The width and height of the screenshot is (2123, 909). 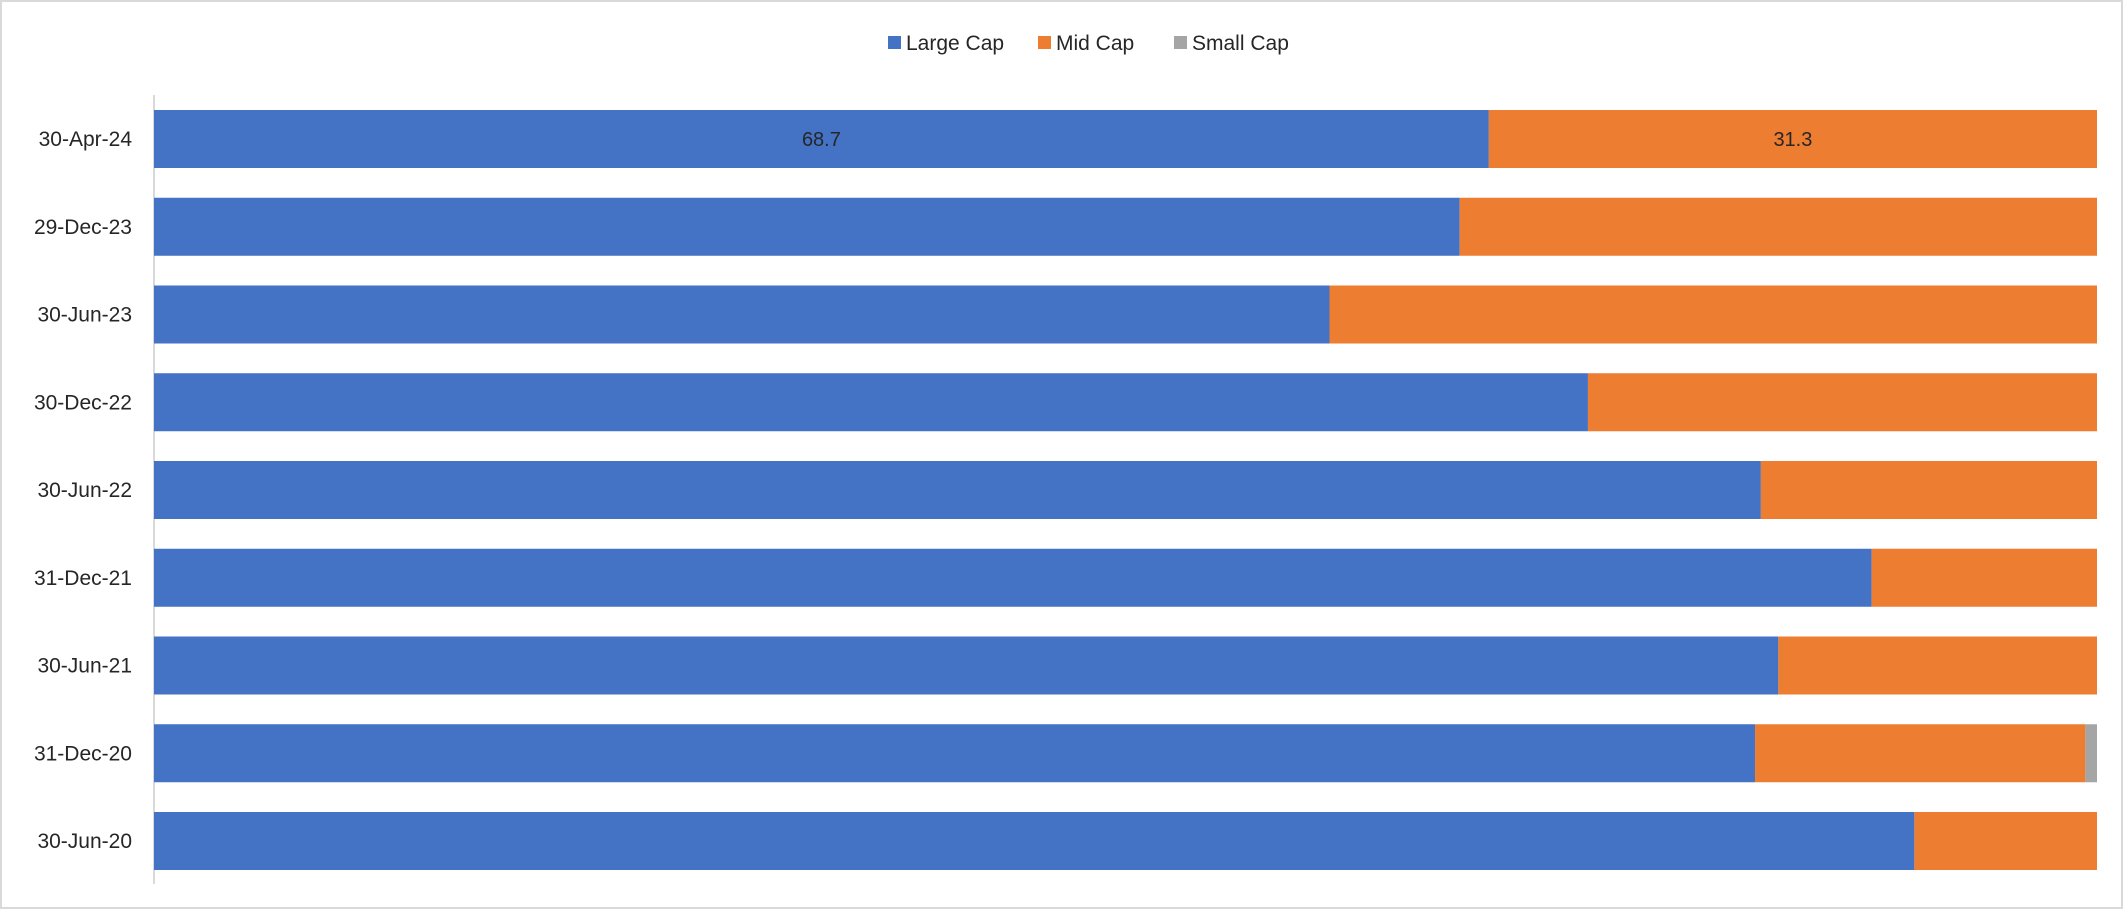 What do you see at coordinates (83, 753) in the screenshot?
I see `tick-label-31-dec-20: 31-Dec-20` at bounding box center [83, 753].